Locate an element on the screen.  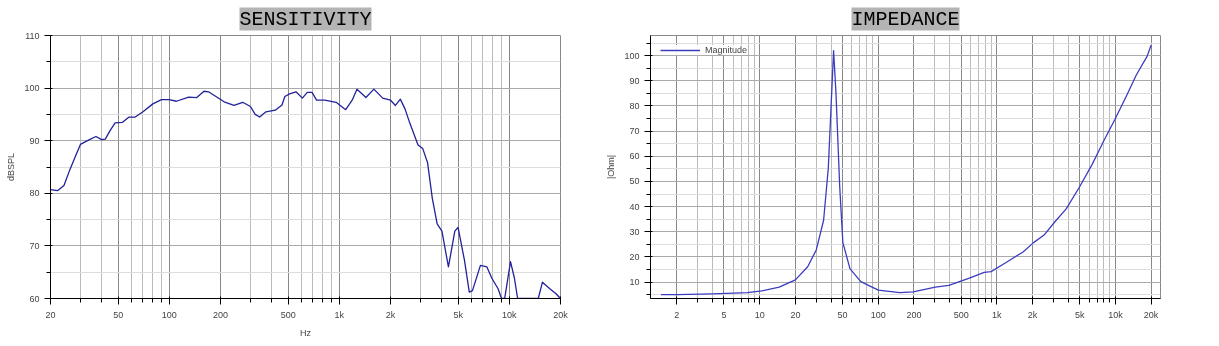
y-tick-label: 20 is located at coordinates (634, 256).